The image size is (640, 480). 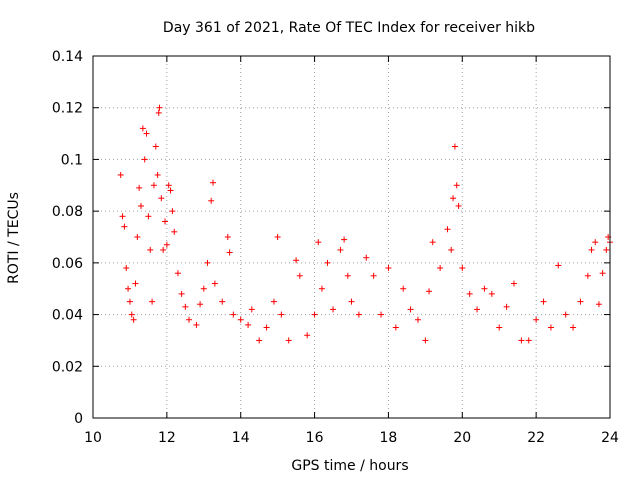 What do you see at coordinates (462, 438) in the screenshot?
I see `x-tick-label: 20` at bounding box center [462, 438].